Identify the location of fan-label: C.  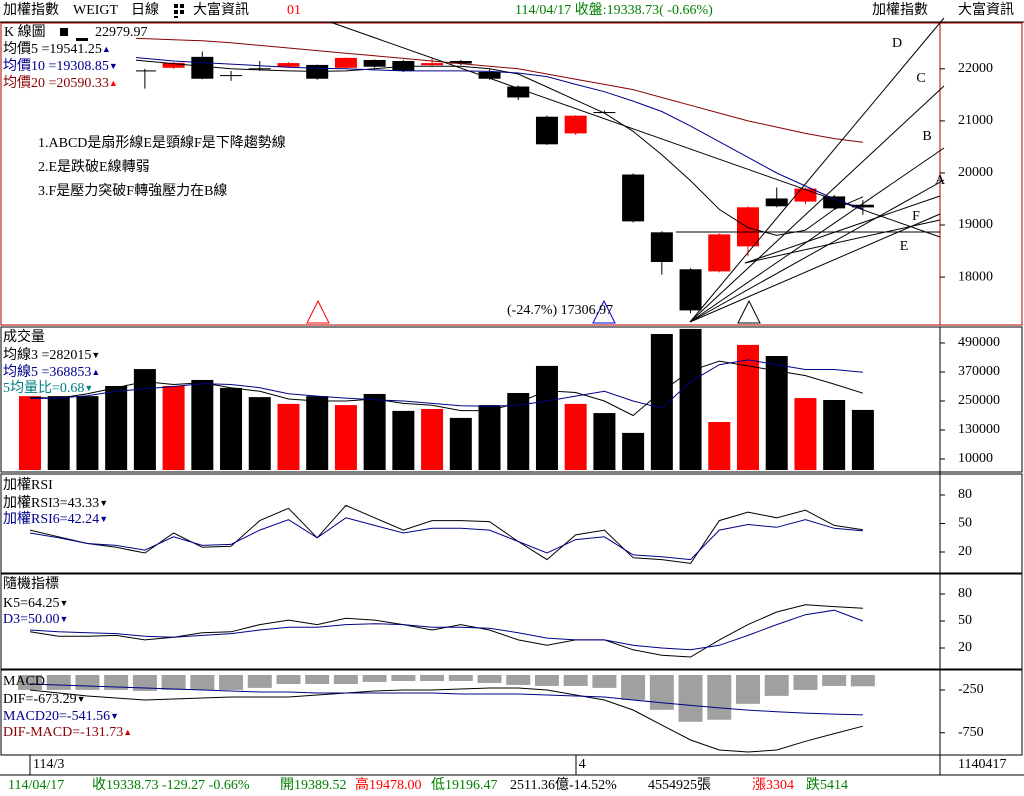
(920, 78).